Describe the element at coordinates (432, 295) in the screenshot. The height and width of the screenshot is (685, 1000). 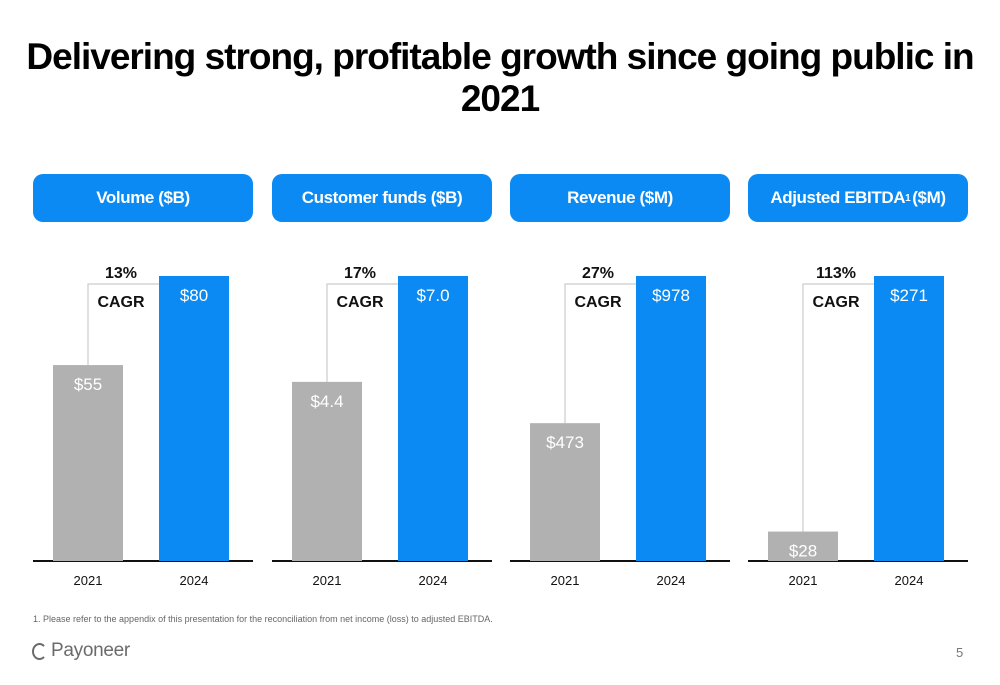
I see `bar-value-label: $7.0` at that location.